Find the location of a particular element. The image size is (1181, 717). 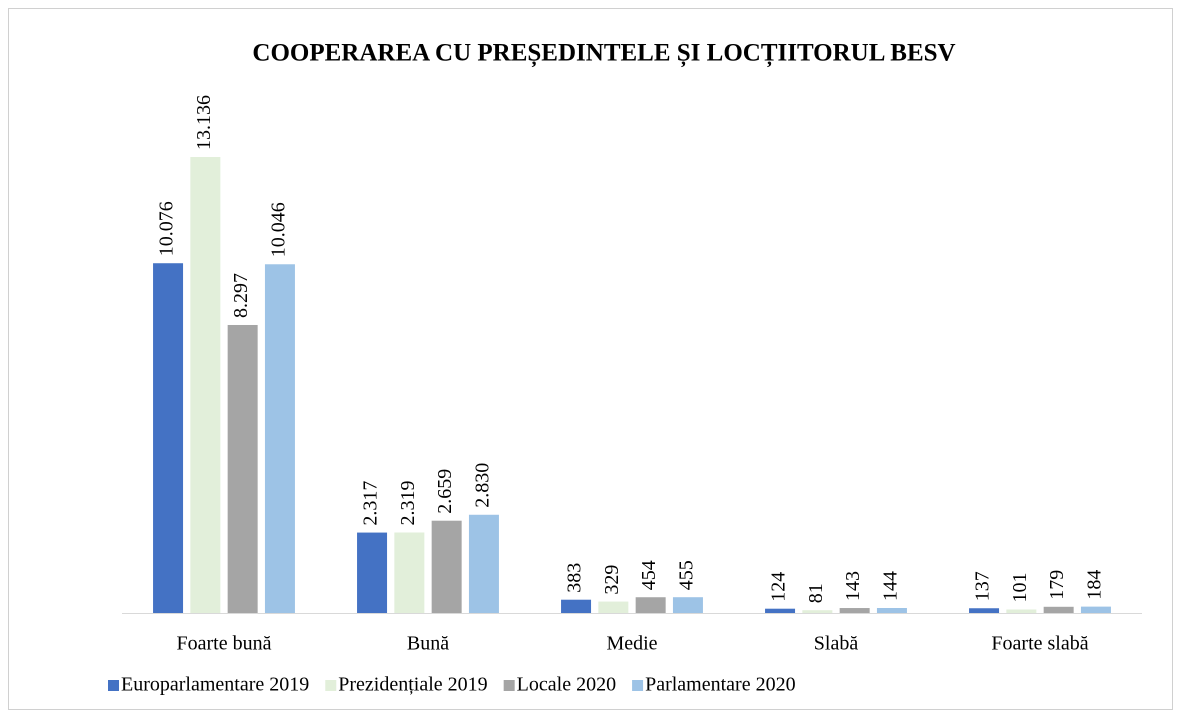

value-label: 2.830 is located at coordinates (483, 485).